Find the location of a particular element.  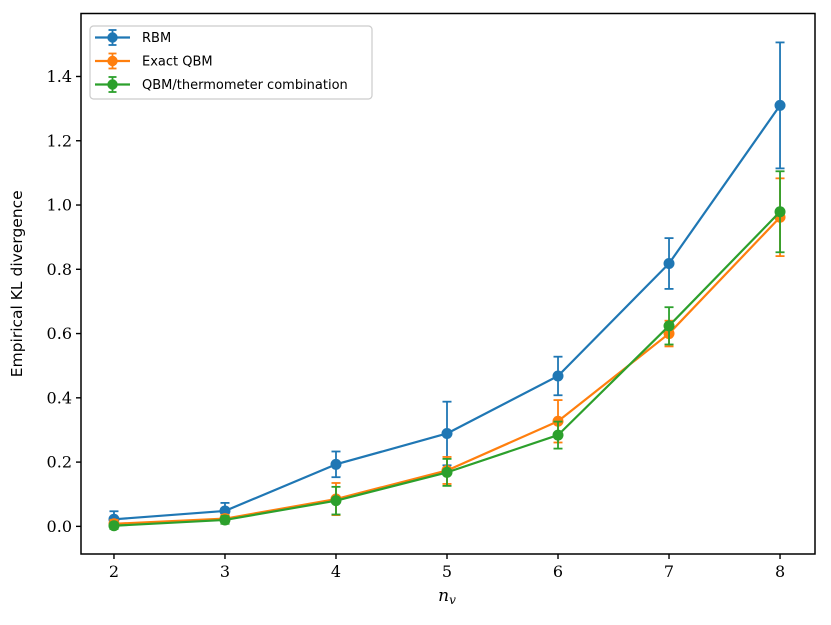

x-tick-label: 3 is located at coordinates (225, 571).